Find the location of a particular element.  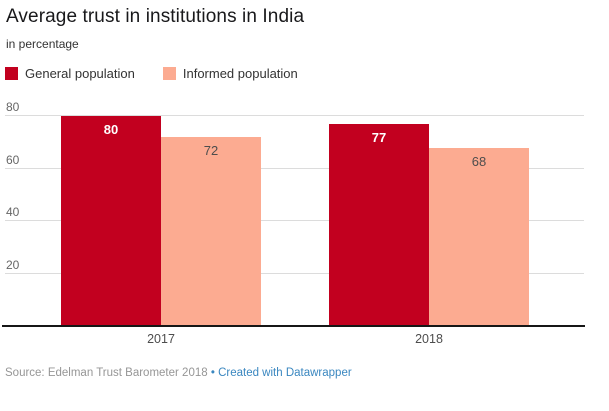

legend-swatch-general-population is located at coordinates (11, 73).